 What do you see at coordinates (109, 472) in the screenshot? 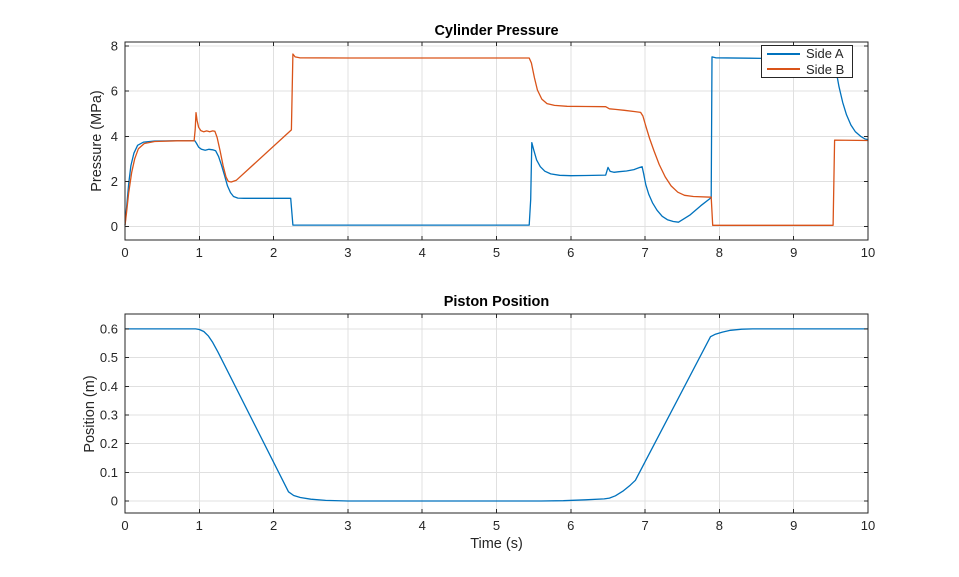
I see `svg-text: 0.1` at bounding box center [109, 472].